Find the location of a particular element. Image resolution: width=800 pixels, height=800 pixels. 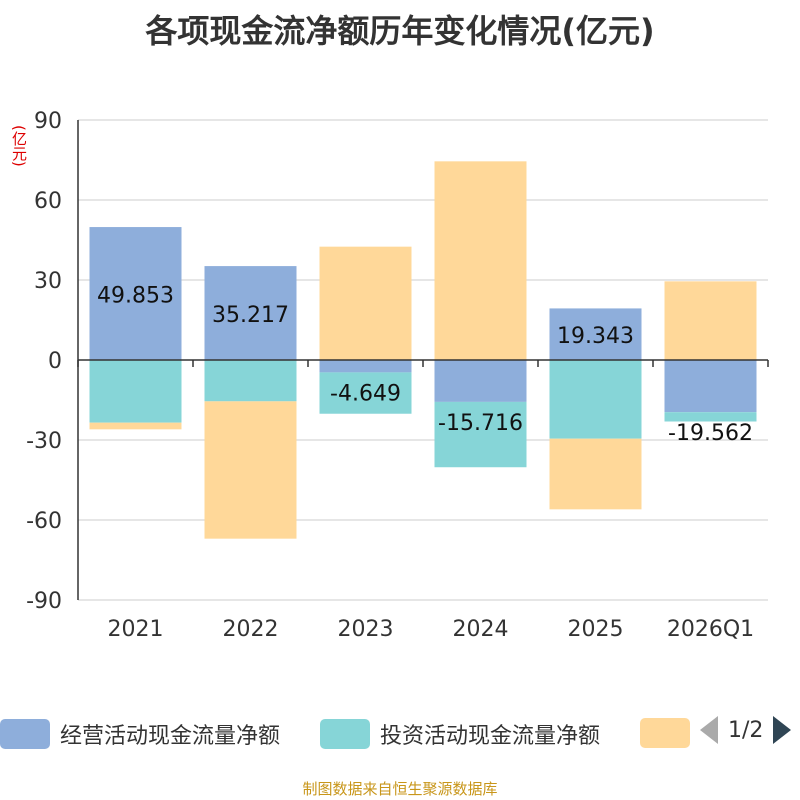

y-tick-label: 90 is located at coordinates (48, 121).